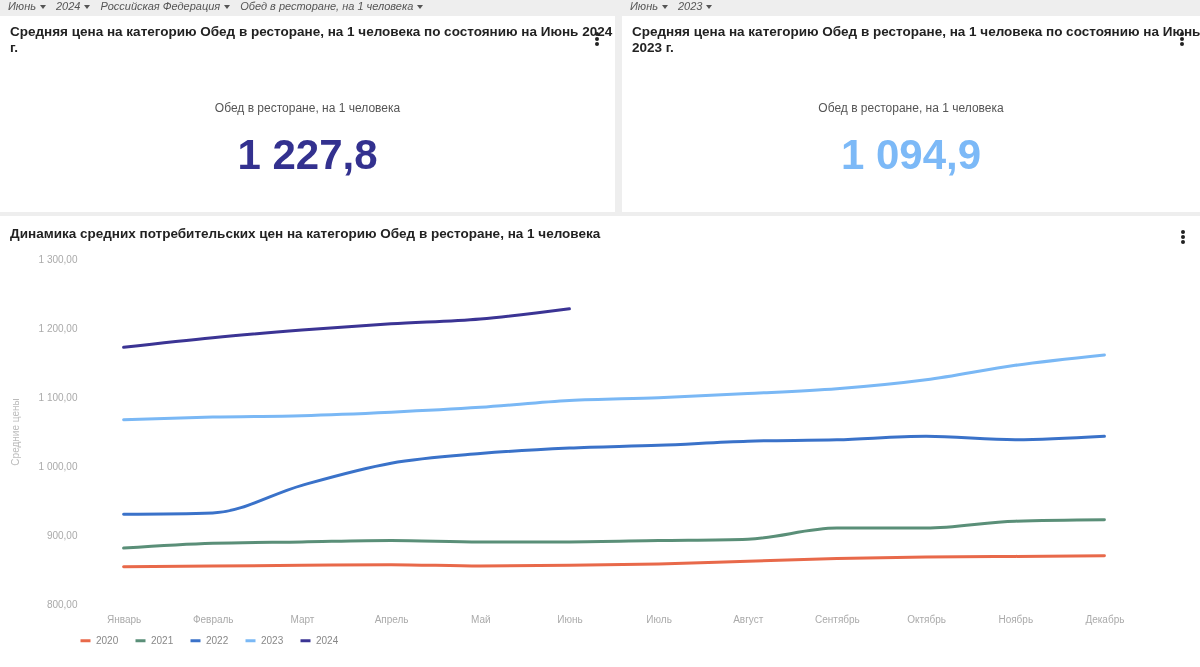 The height and width of the screenshot is (667, 1200). I want to click on y-tick-label: 1 000,00, so click(58, 466).